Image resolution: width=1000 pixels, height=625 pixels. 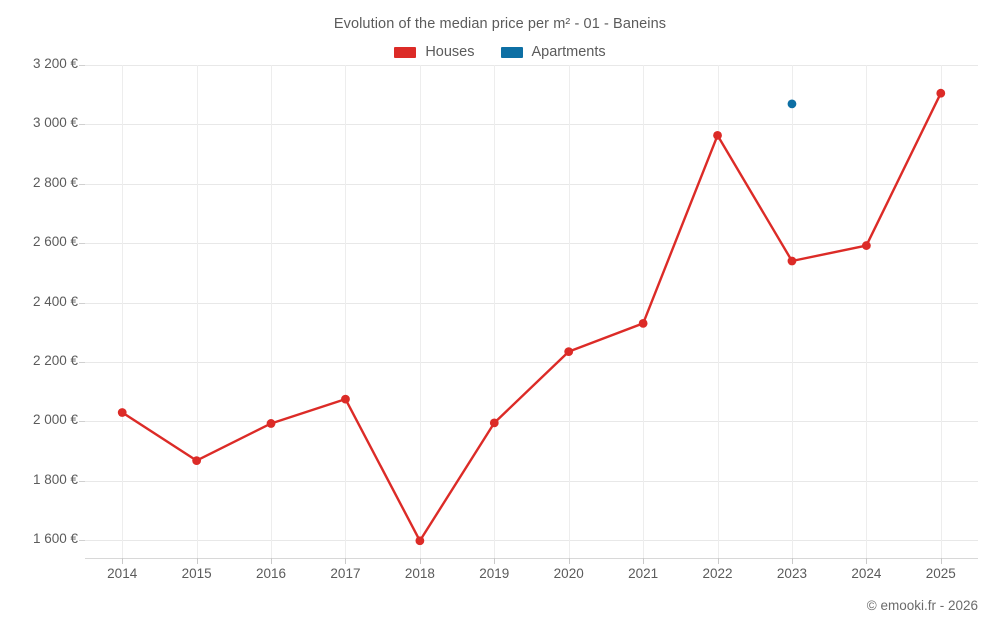 What do you see at coordinates (792, 104) in the screenshot?
I see `data-point-apartments-2023` at bounding box center [792, 104].